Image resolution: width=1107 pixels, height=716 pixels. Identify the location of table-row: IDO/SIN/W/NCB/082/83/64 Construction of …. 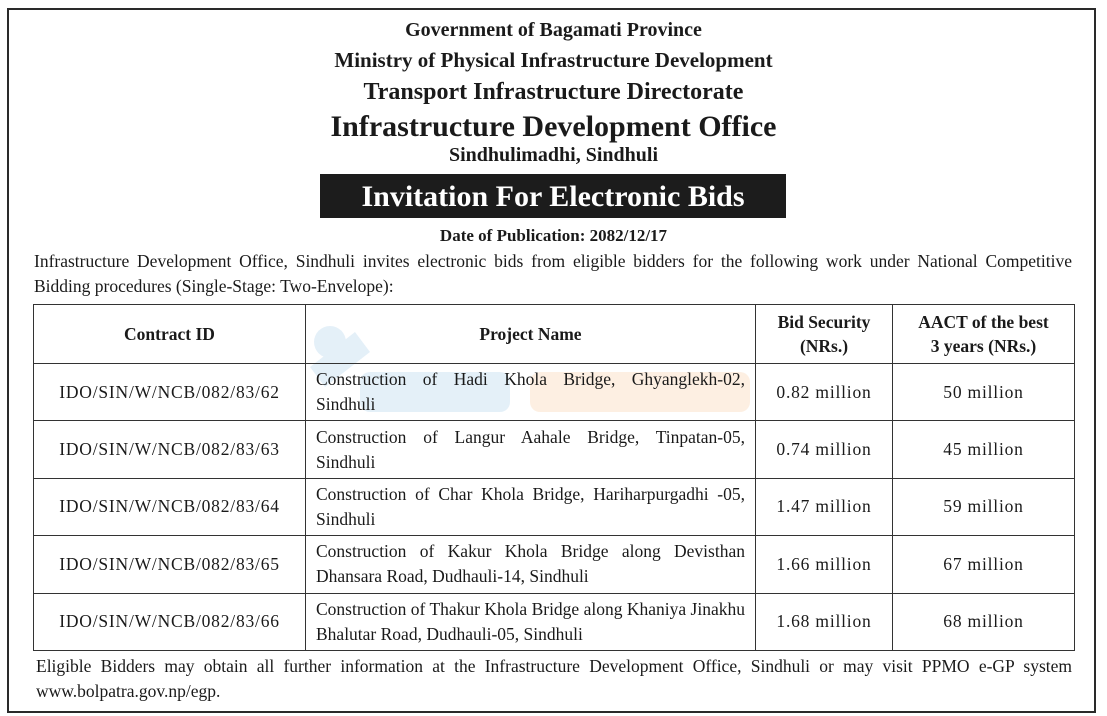
(554, 507).